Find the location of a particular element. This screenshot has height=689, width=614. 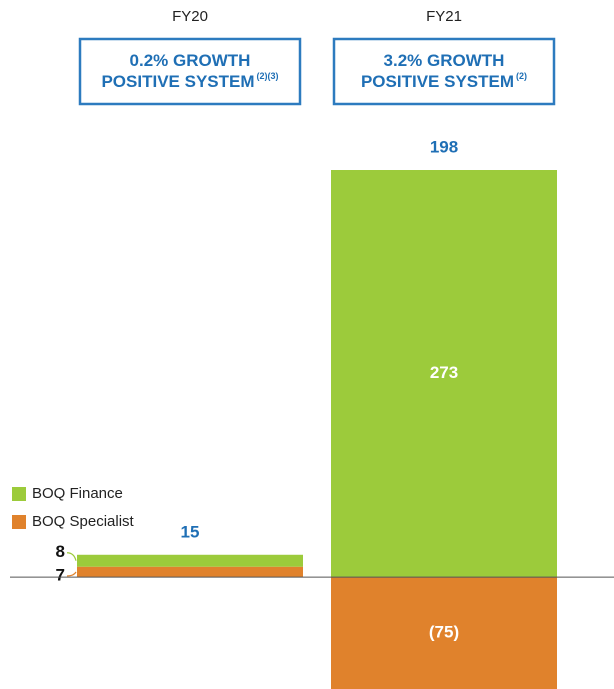

legend-label: BOQ Finance is located at coordinates (77, 493).